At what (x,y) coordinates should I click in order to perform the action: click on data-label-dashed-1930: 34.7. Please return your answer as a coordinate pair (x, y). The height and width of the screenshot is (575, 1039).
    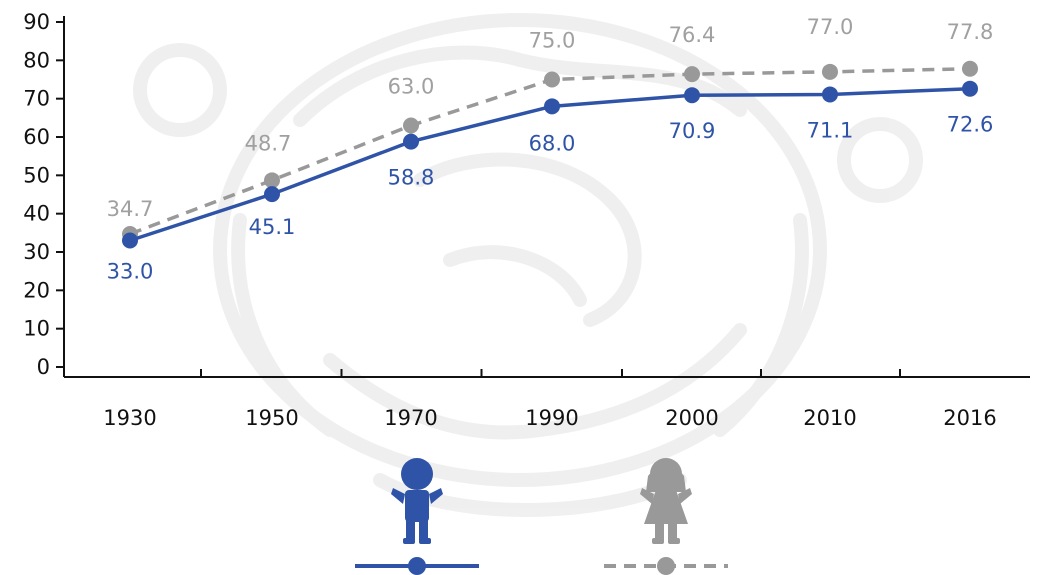
    Looking at the image, I should click on (130, 209).